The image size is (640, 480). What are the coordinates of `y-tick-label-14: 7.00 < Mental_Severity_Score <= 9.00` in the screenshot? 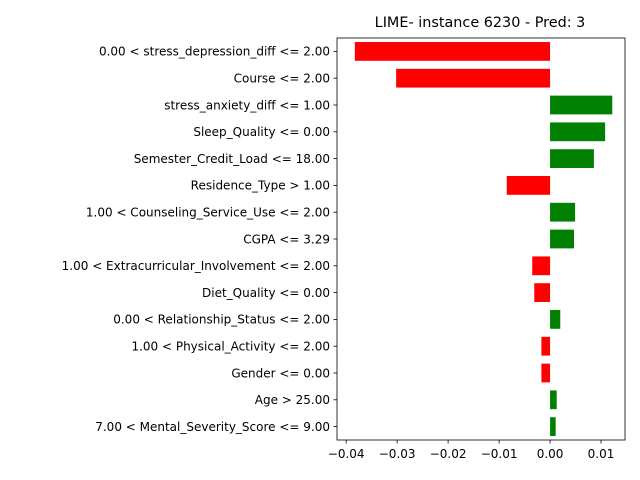 It's located at (212, 427).